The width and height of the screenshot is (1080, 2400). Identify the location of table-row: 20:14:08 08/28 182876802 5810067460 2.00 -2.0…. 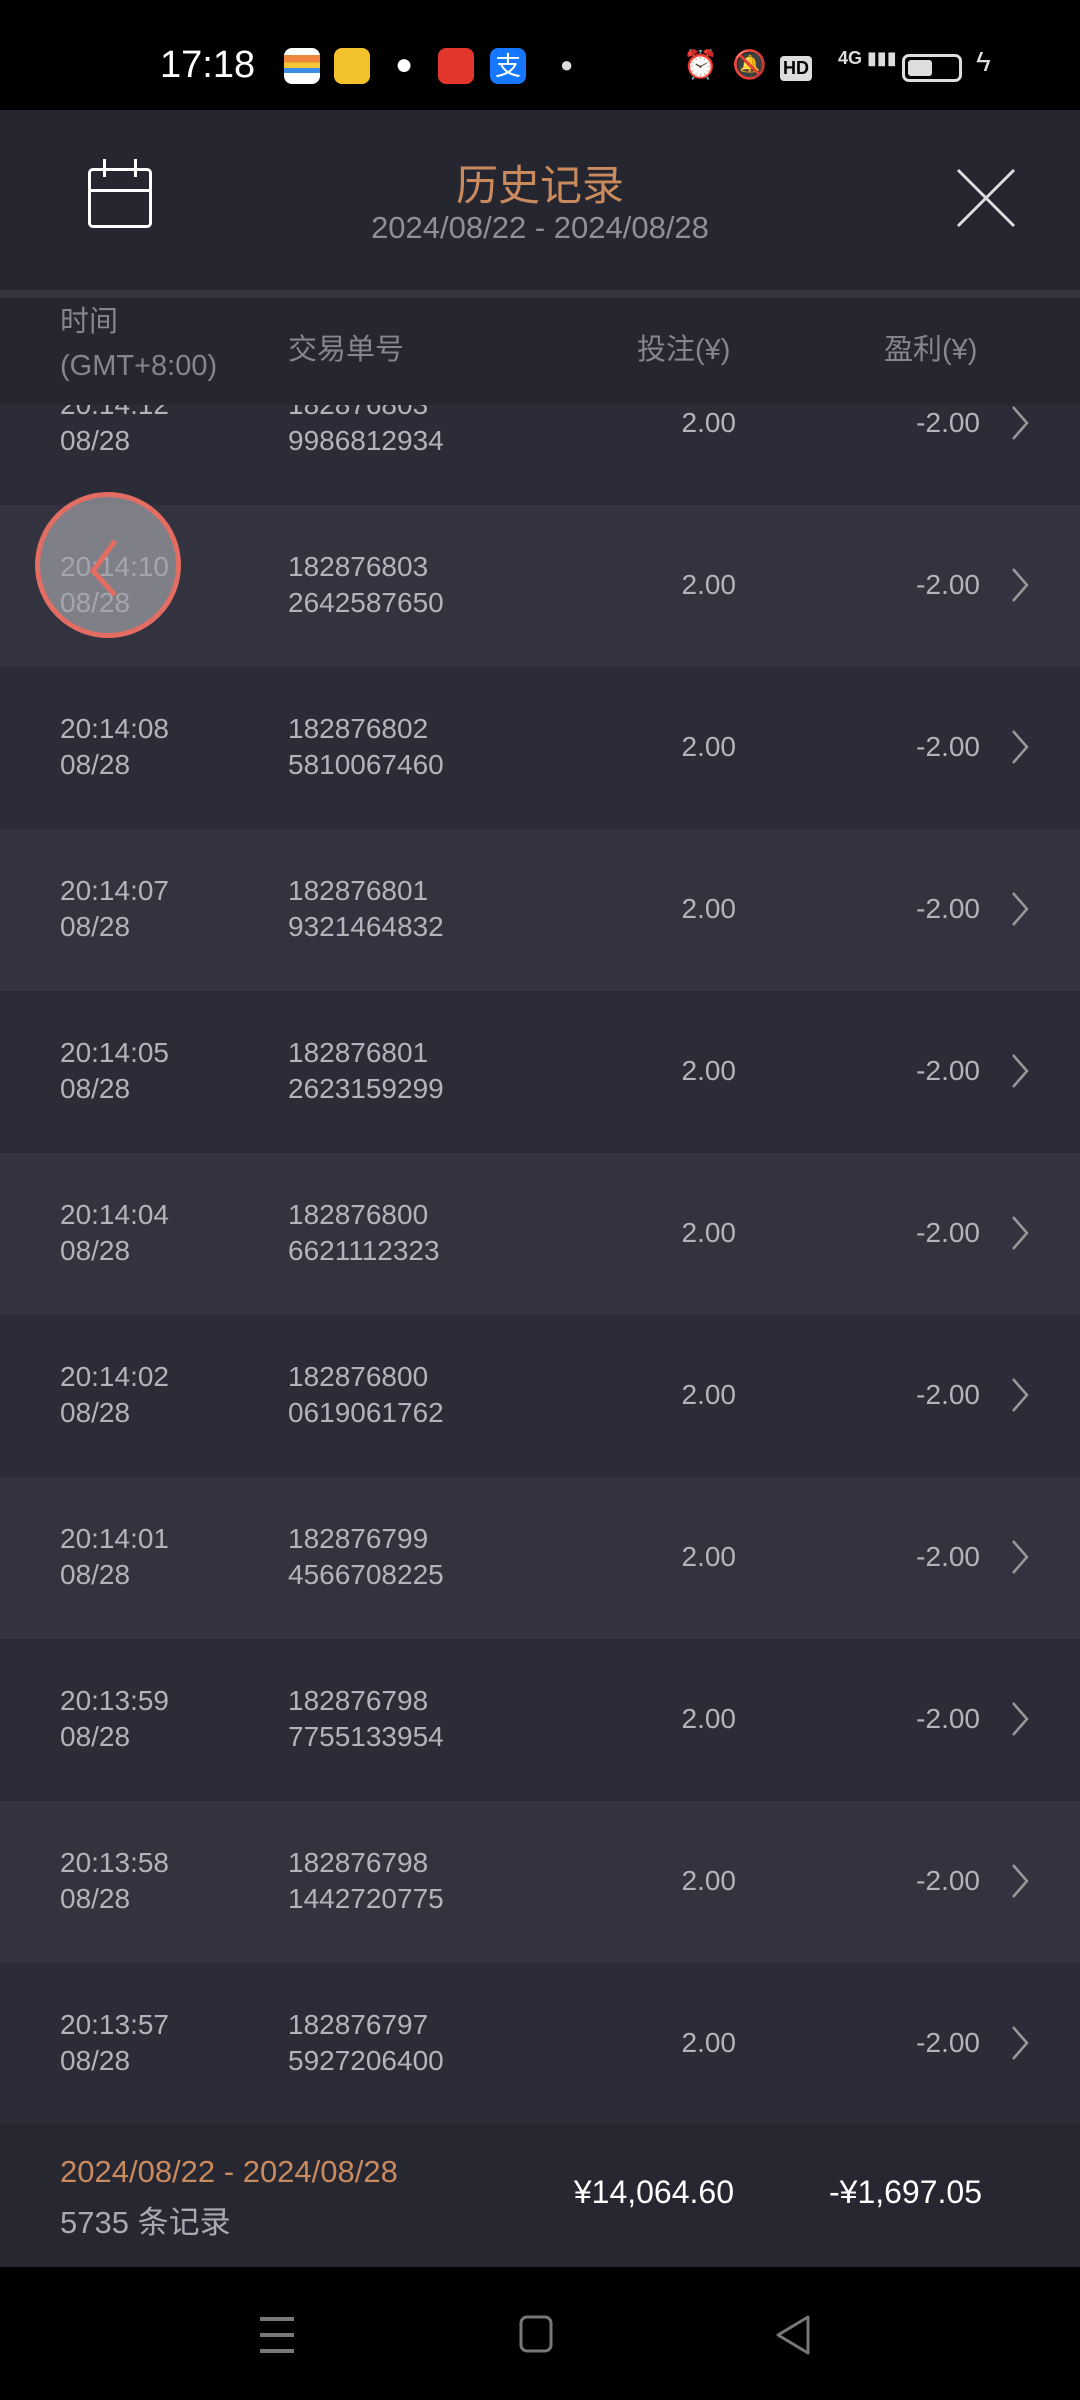
(540, 748).